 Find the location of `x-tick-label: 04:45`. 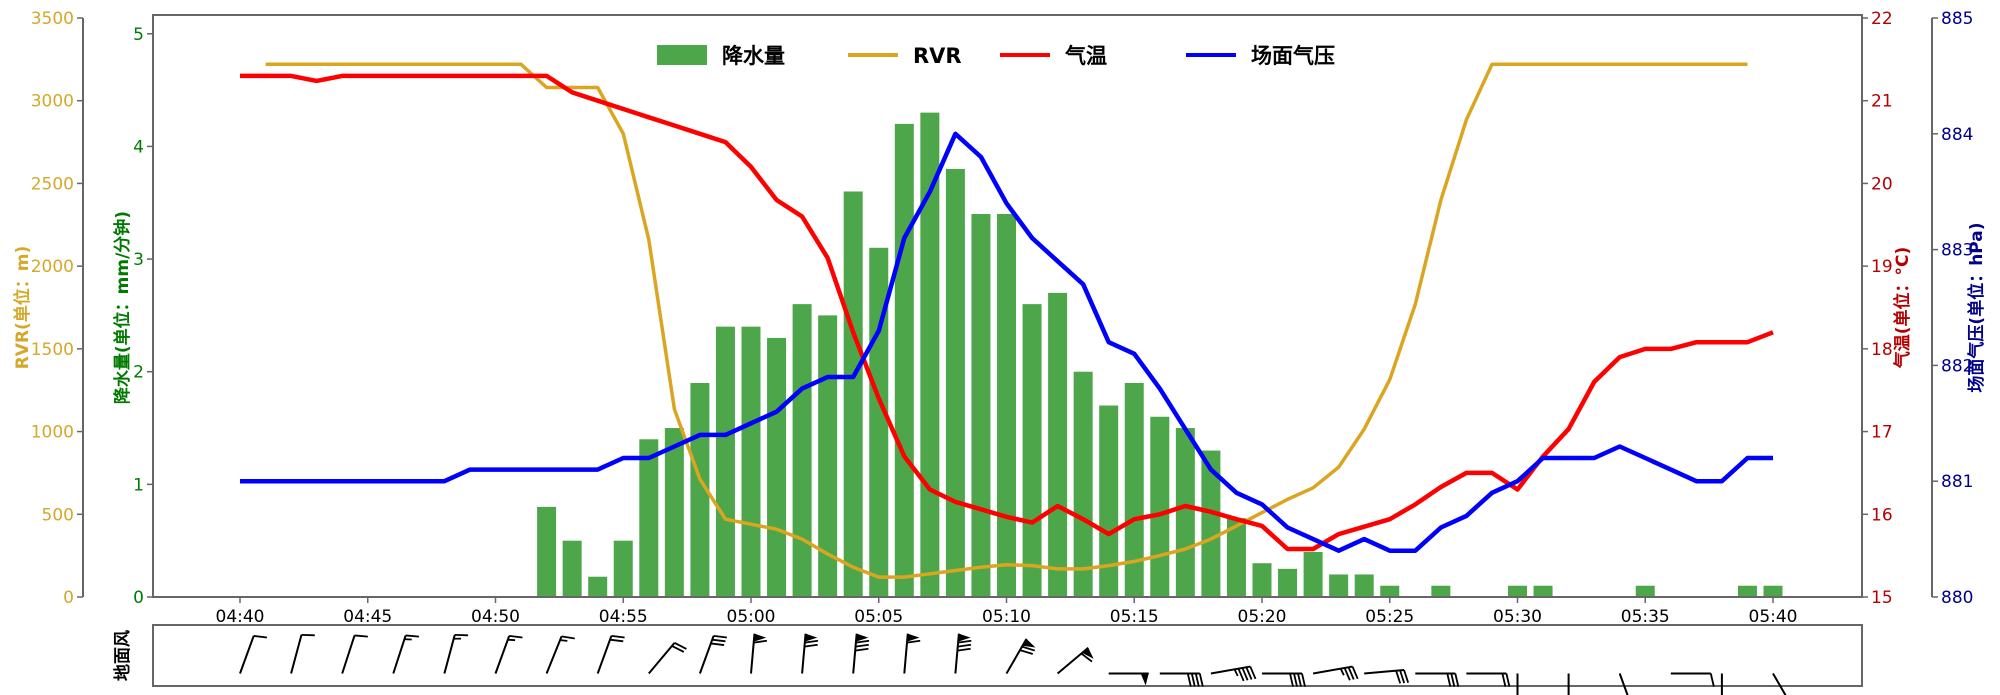

x-tick-label: 04:45 is located at coordinates (367, 617).